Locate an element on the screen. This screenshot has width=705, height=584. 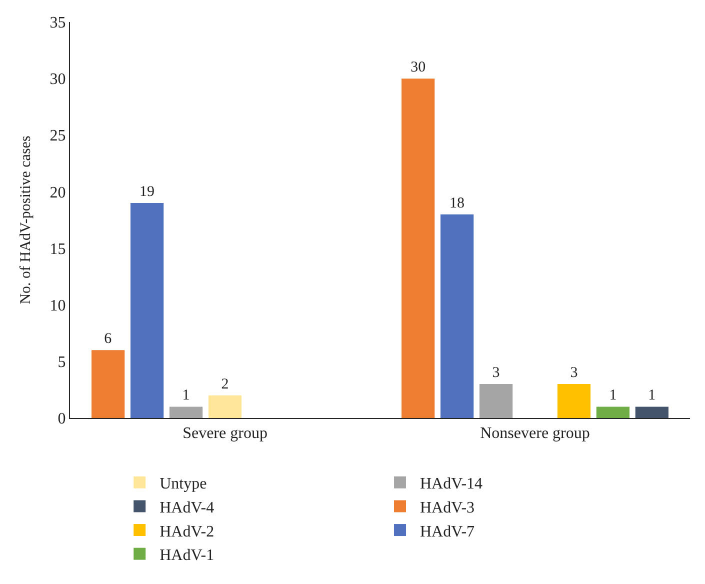
x-tick-label: Nonsevere group is located at coordinates (535, 433).